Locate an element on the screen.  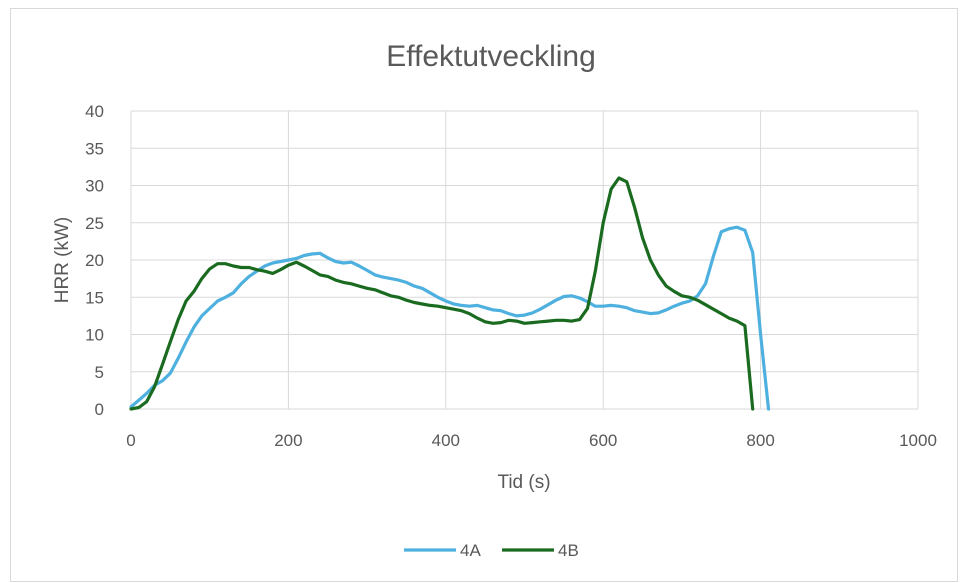
y-tick-label-0: 0 is located at coordinates (99, 409).